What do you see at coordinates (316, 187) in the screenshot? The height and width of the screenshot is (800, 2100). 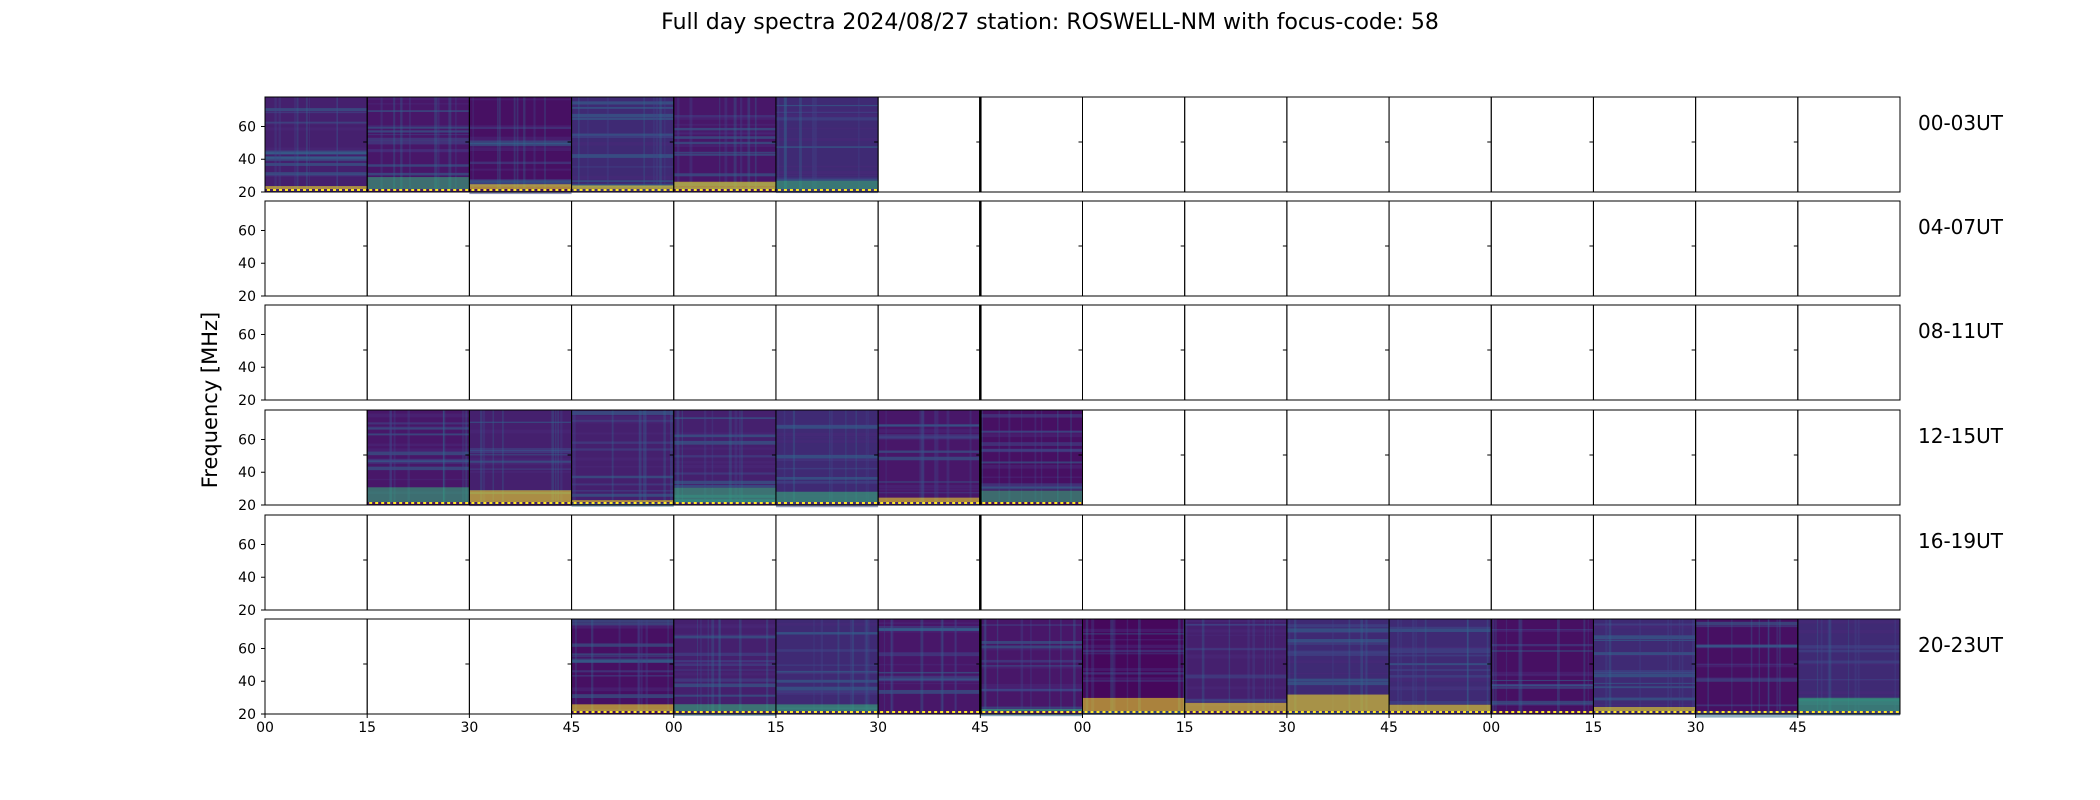 I see `low-frequency-band` at bounding box center [316, 187].